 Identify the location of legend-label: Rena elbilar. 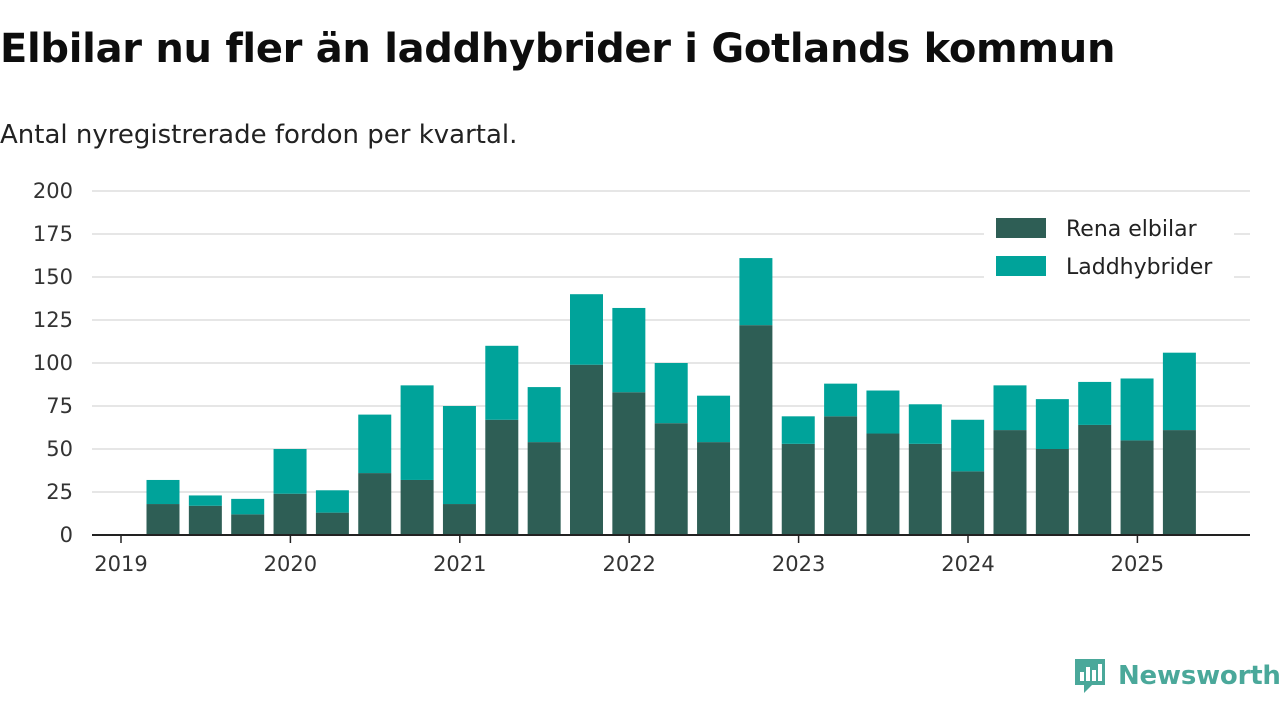
(1132, 229).